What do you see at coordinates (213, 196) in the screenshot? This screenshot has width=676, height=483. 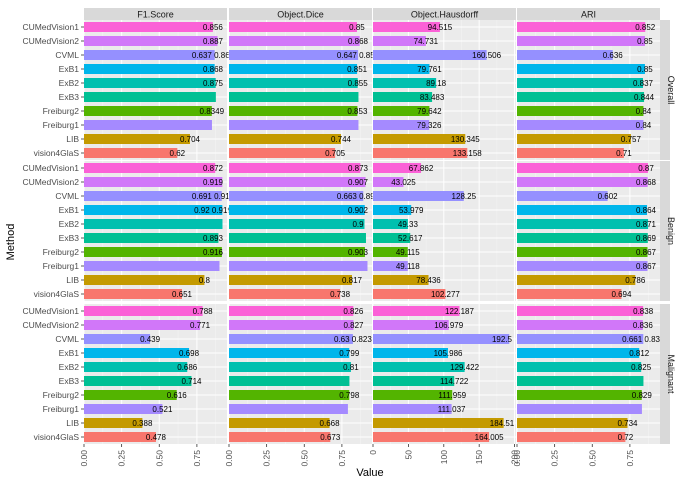 I see `data-label: 0.691 0.915` at bounding box center [213, 196].